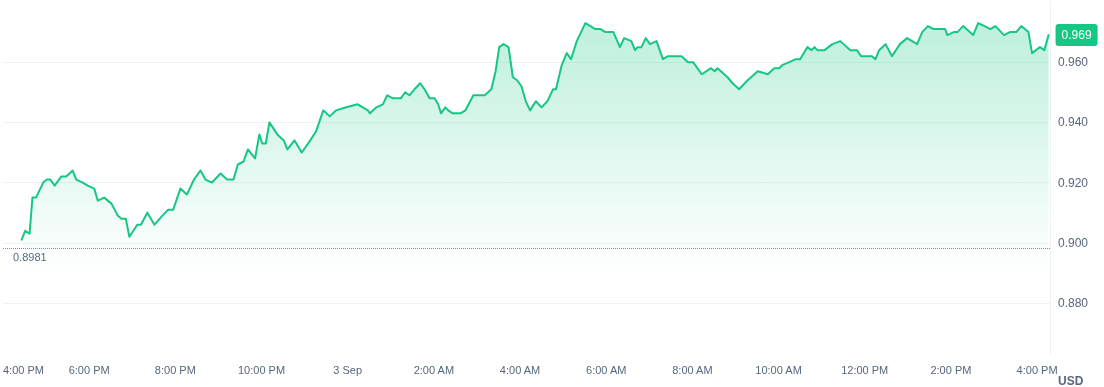 The image size is (1104, 387). What do you see at coordinates (1073, 62) in the screenshot?
I see `y-tick-label: 0.960` at bounding box center [1073, 62].